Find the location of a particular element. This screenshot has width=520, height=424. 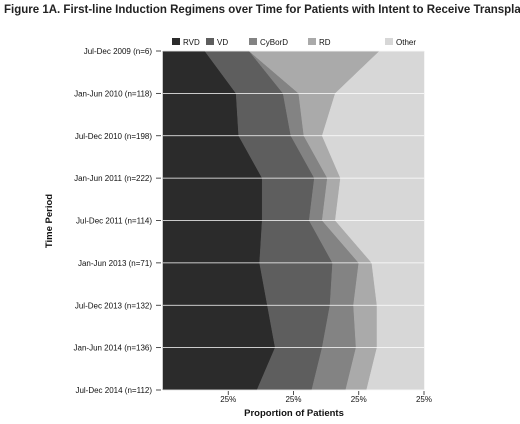

x-axis: 25% 25% 25% 25% is located at coordinates (326, 397).